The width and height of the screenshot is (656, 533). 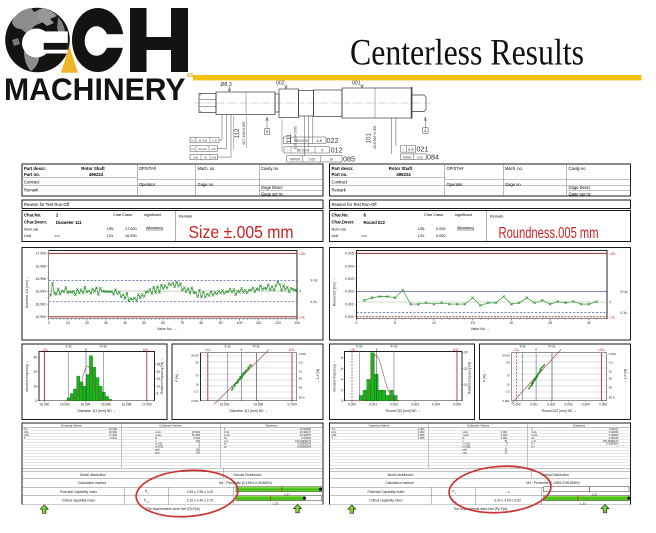 What do you see at coordinates (159, 365) in the screenshot?
I see `svg-text: 25` at bounding box center [159, 365].